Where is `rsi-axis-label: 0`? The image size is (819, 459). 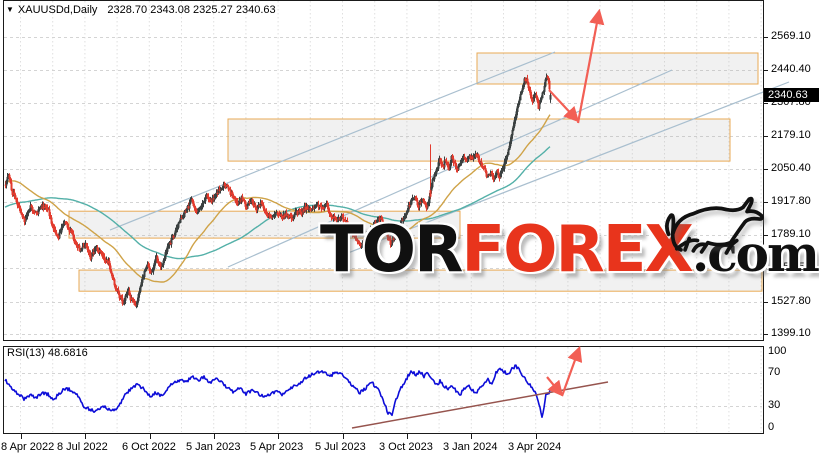
rsi-axis-label: 0 is located at coordinates (771, 427).